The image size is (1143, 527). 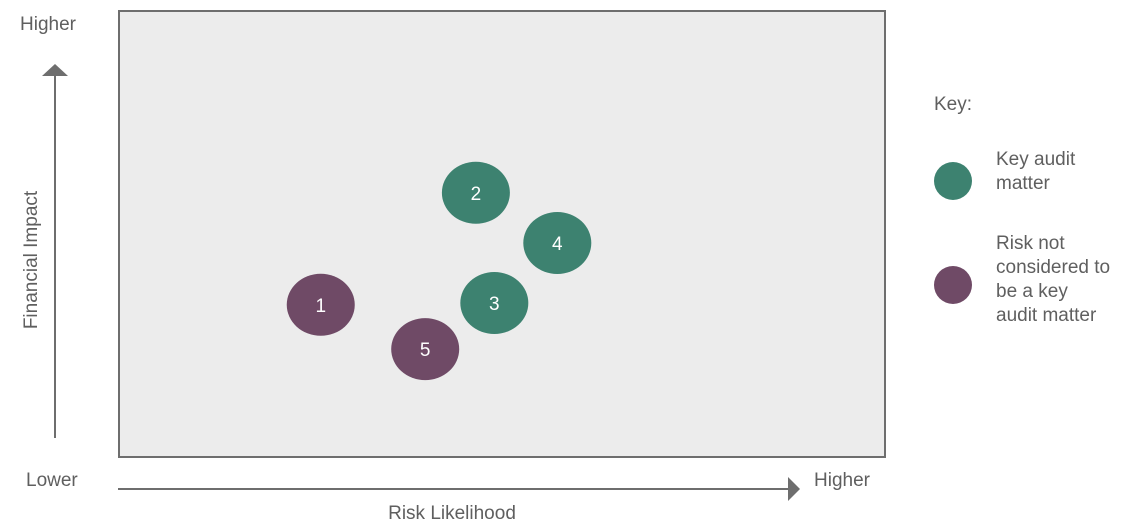 I want to click on x-axis-high-label: Higher, so click(x=842, y=480).